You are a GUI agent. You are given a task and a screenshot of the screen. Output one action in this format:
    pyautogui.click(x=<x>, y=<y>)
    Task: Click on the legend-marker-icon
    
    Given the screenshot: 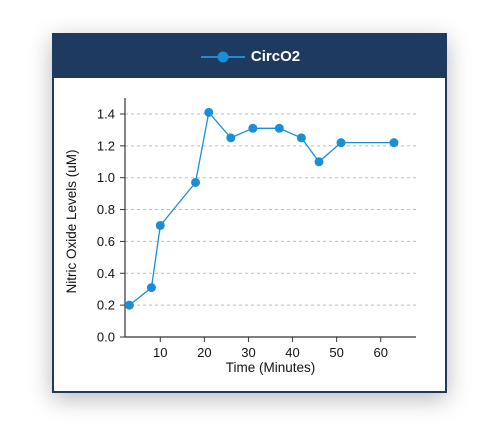 What is the action you would take?
    pyautogui.click(x=222, y=56)
    